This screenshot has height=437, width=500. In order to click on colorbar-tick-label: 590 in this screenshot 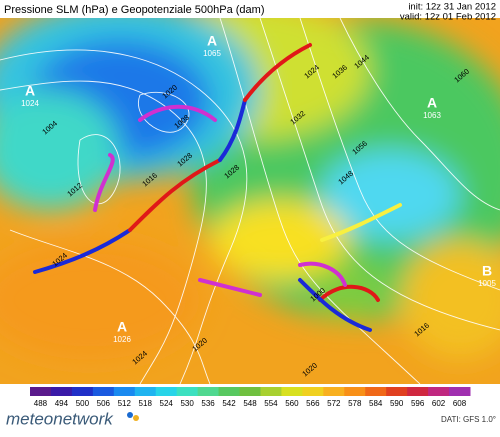, I will do `click(397, 403)`.